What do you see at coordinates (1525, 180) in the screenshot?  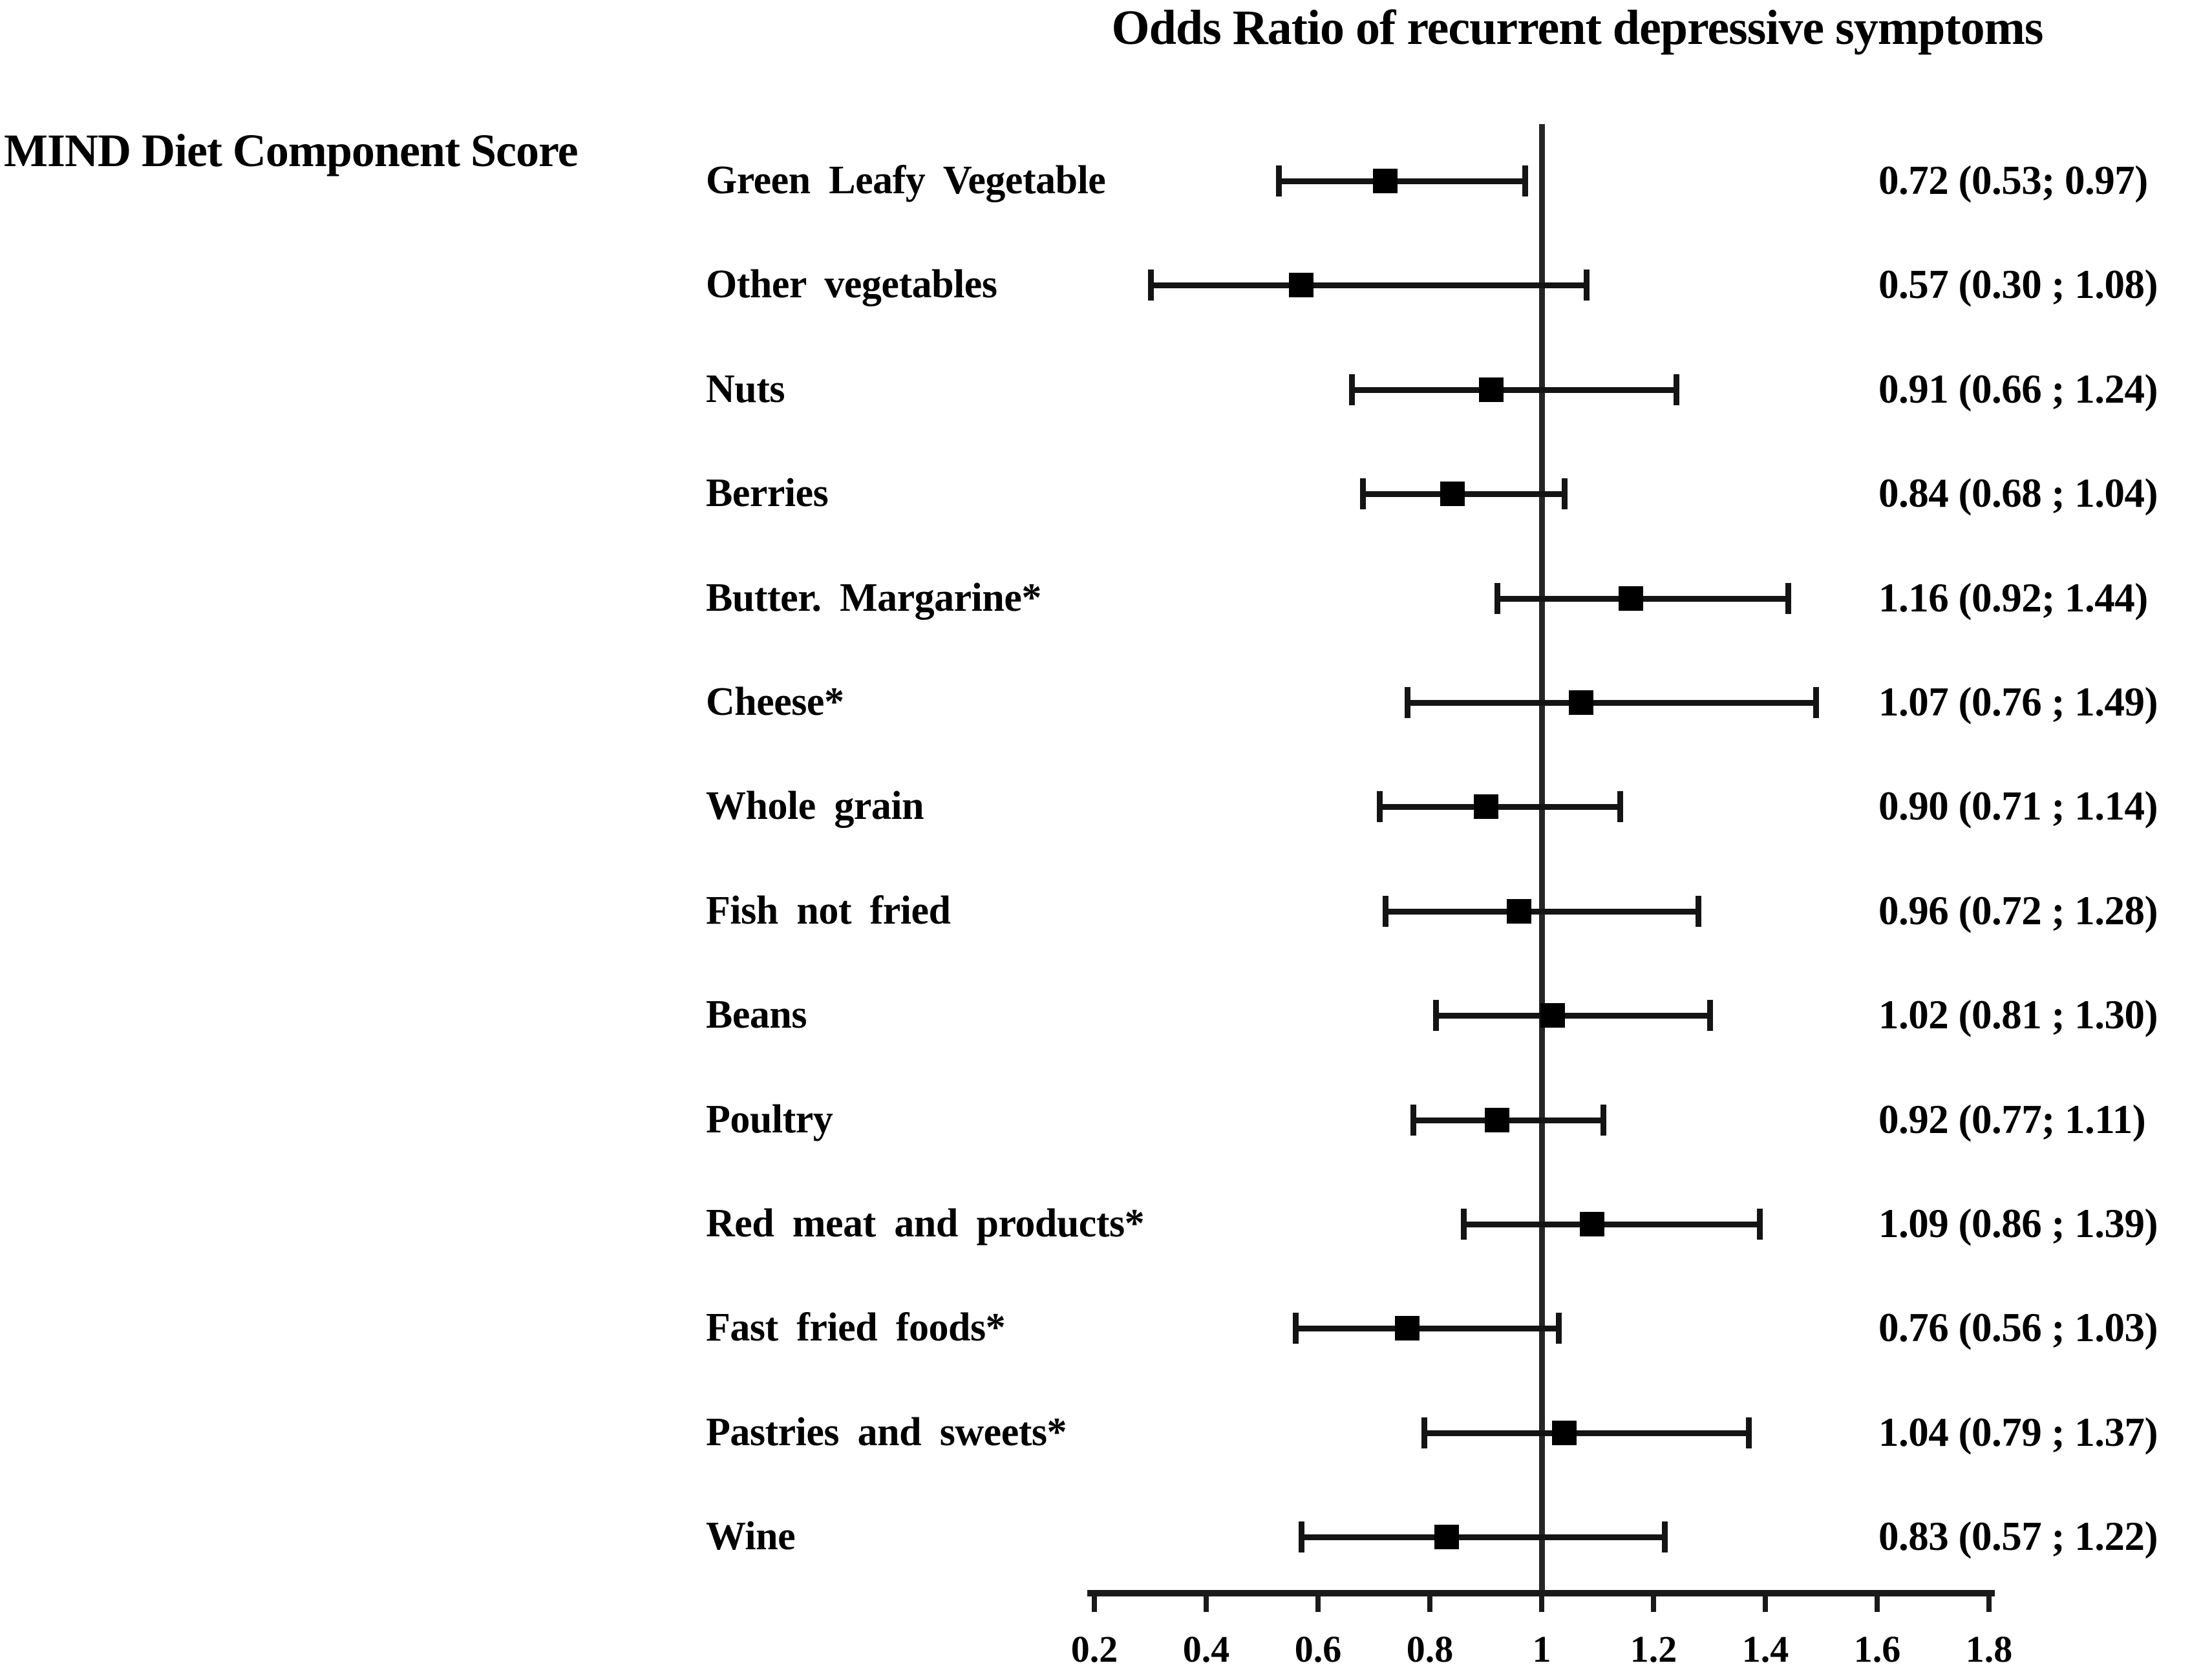 I see `ci-cap-high-green-leafy-vegetable` at bounding box center [1525, 180].